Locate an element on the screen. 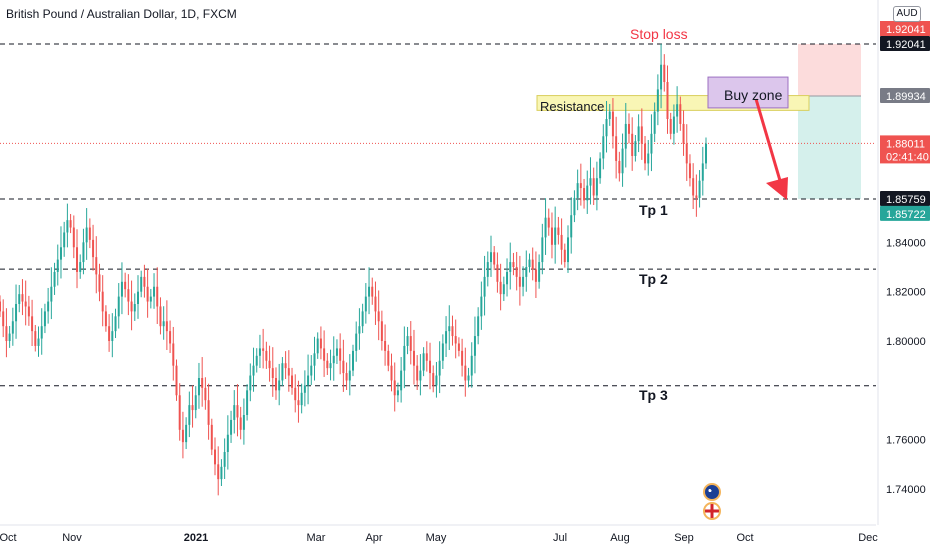  uk-flag-icon is located at coordinates (712, 511).